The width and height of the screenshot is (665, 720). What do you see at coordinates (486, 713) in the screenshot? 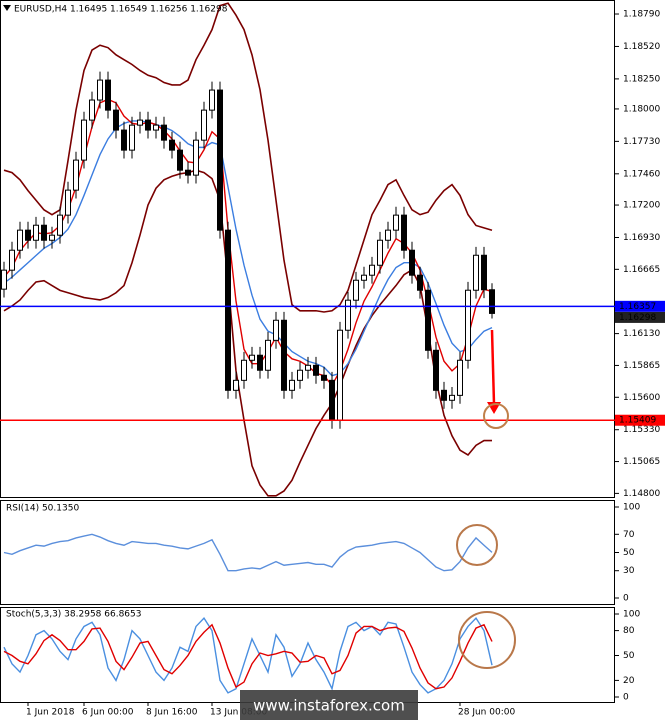
I see `x-tick-label: 28 Jun 00:00` at bounding box center [486, 713].